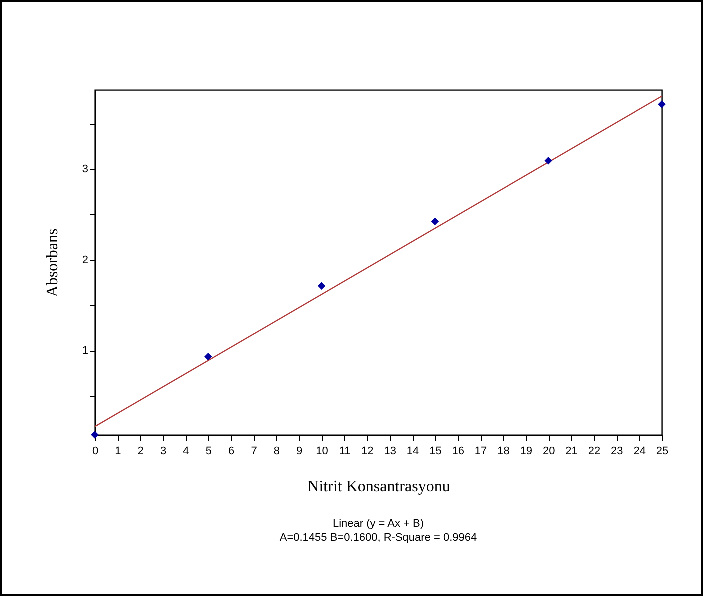  What do you see at coordinates (572, 452) in the screenshot?
I see `x-tick-label: 21` at bounding box center [572, 452].